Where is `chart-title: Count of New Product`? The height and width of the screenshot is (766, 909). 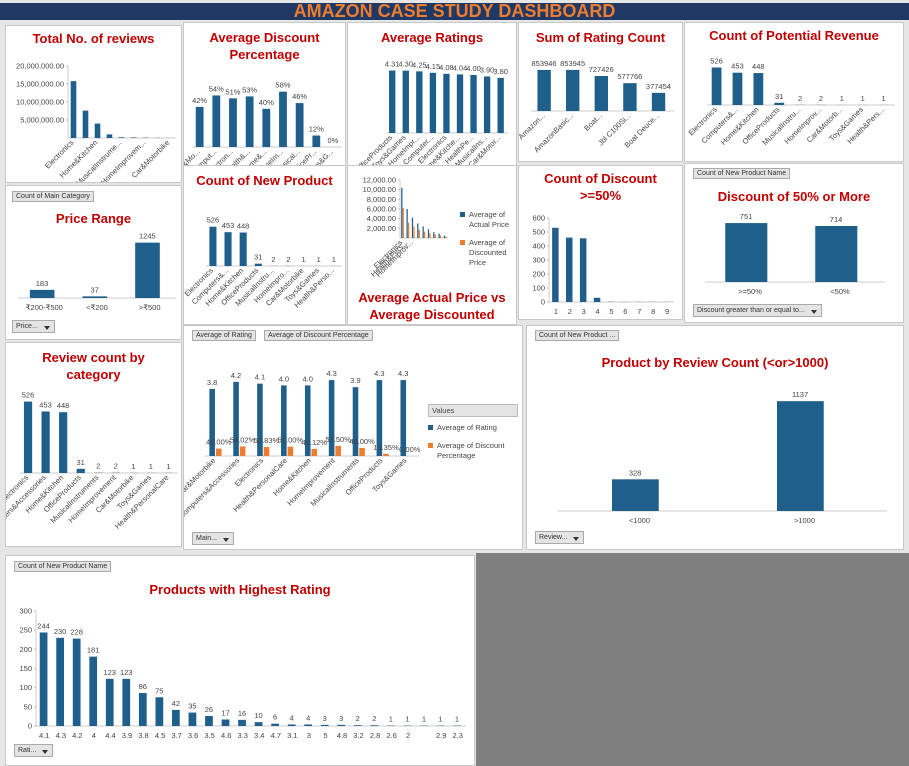
chart-title: Count of New Product is located at coordinates (264, 180).